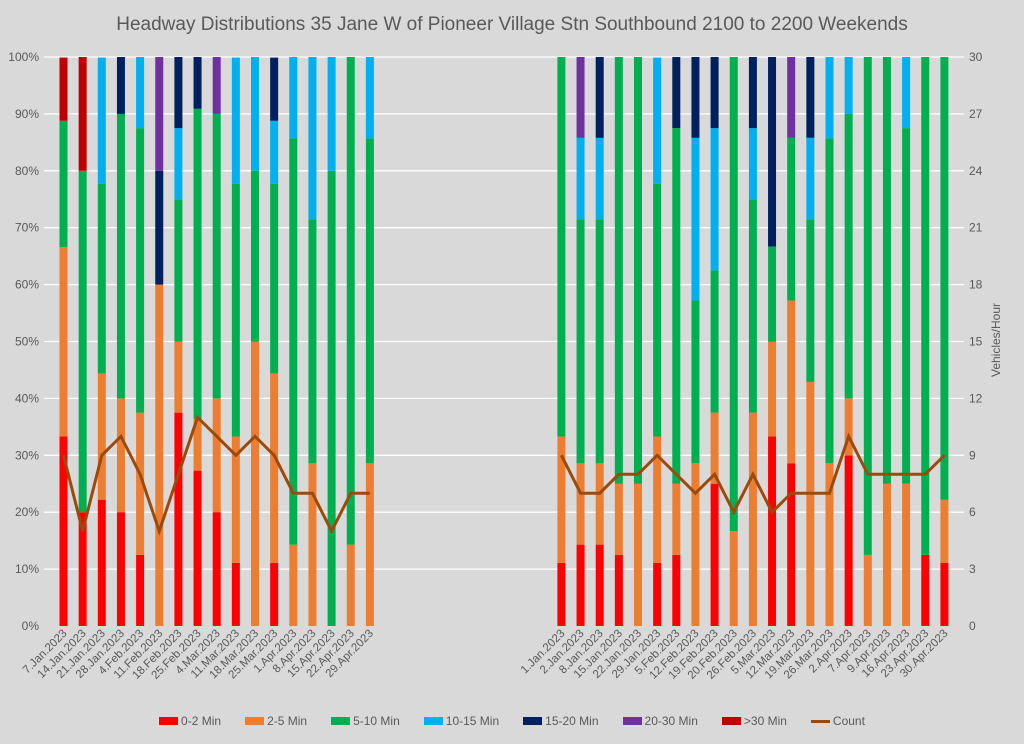 The height and width of the screenshot is (744, 1024). Describe the element at coordinates (27, 114) in the screenshot. I see `y-tick-left: 90%` at that location.